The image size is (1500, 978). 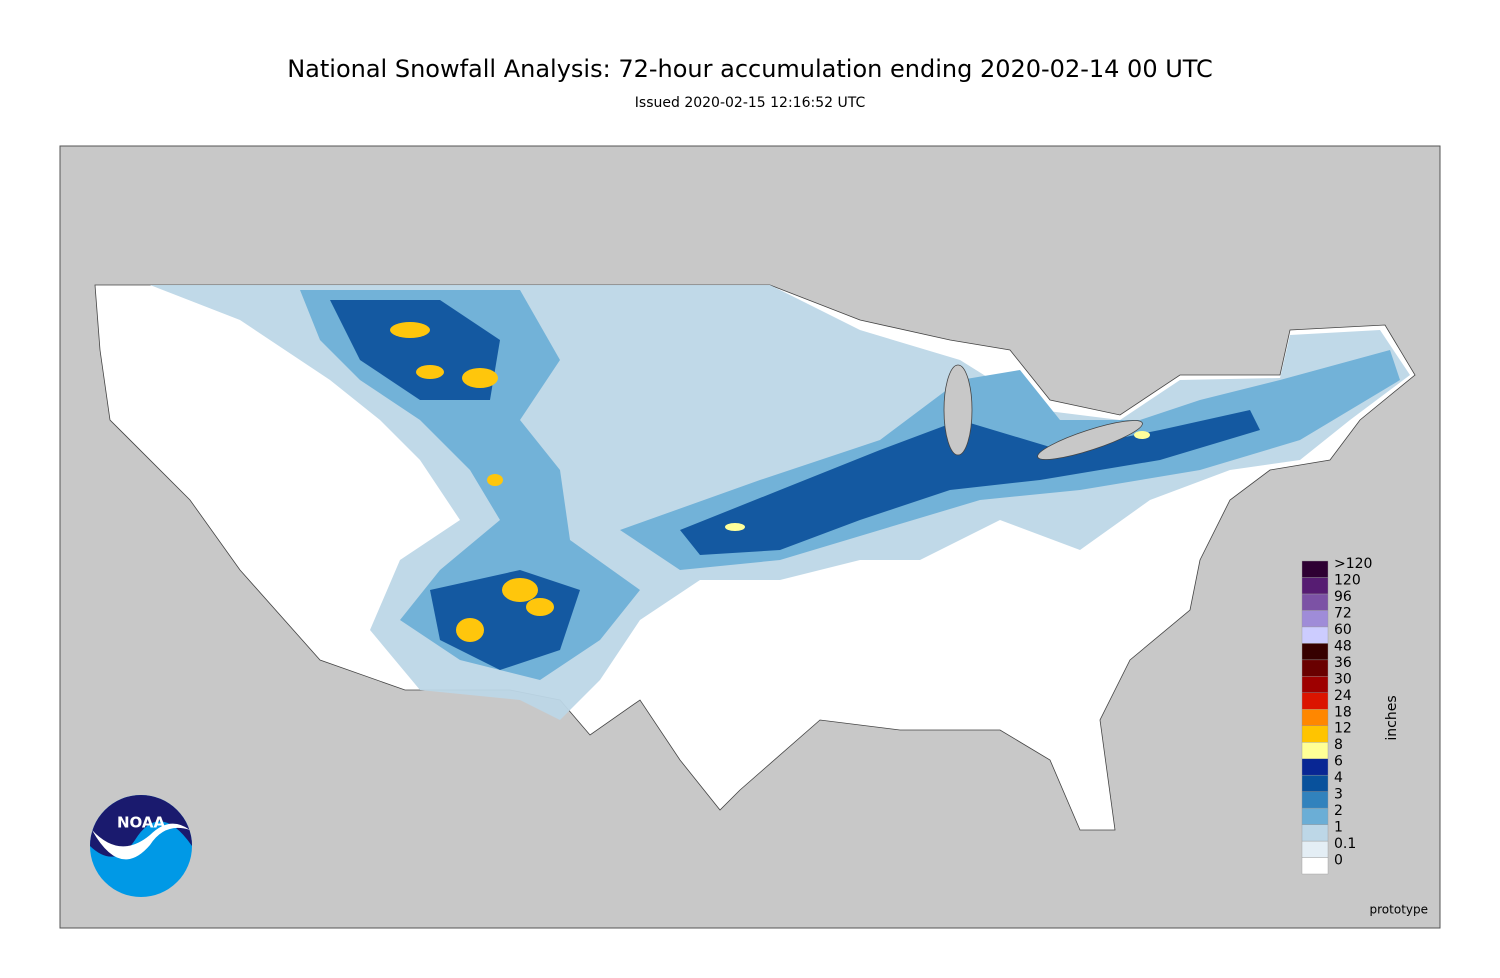 I want to click on legend-label: 0, so click(x=1338, y=861).